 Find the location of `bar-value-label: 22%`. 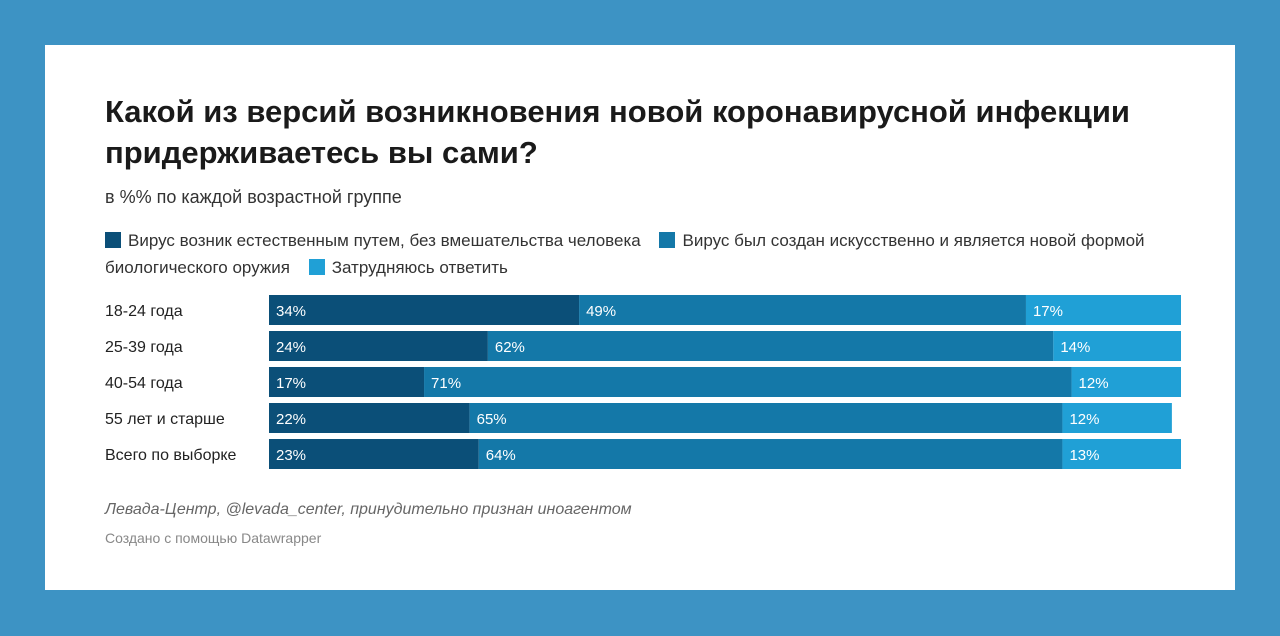

bar-value-label: 22% is located at coordinates (291, 419).